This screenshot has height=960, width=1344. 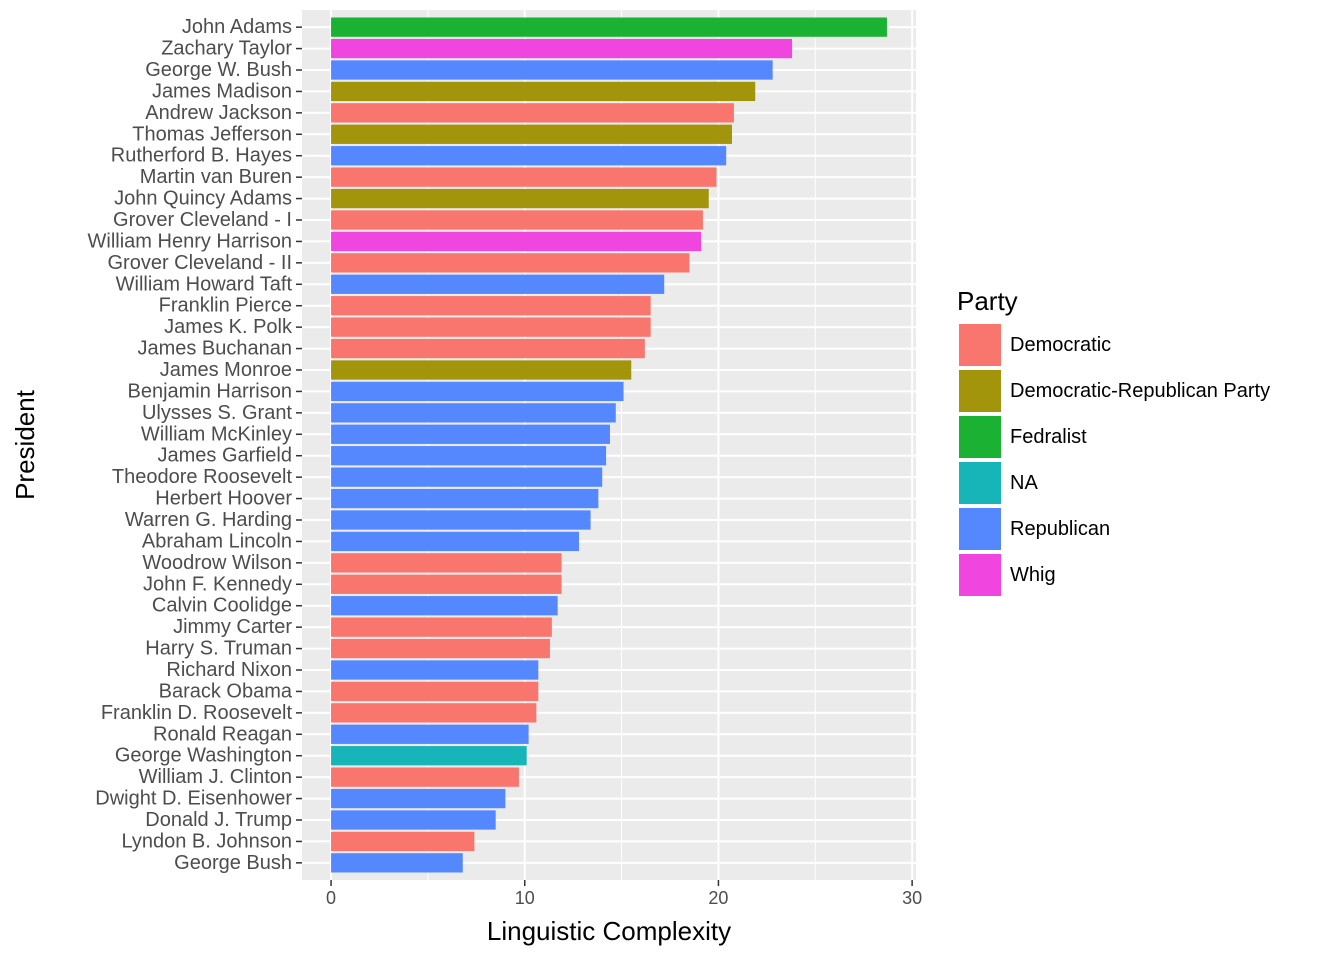 I want to click on y-tick-label: Abraham Lincoln, so click(x=217, y=541).